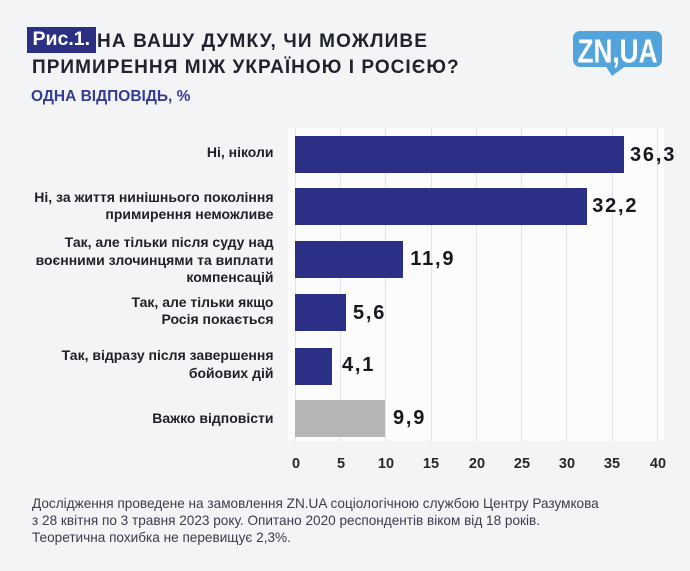 The image size is (690, 571). What do you see at coordinates (618, 51) in the screenshot?
I see `svg-text: ZN,UA` at bounding box center [618, 51].